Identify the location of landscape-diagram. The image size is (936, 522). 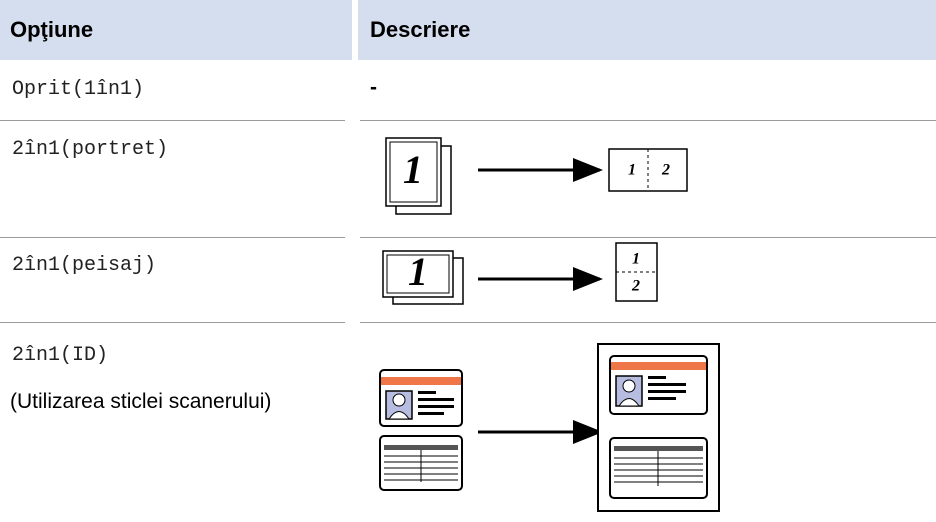
(520, 273).